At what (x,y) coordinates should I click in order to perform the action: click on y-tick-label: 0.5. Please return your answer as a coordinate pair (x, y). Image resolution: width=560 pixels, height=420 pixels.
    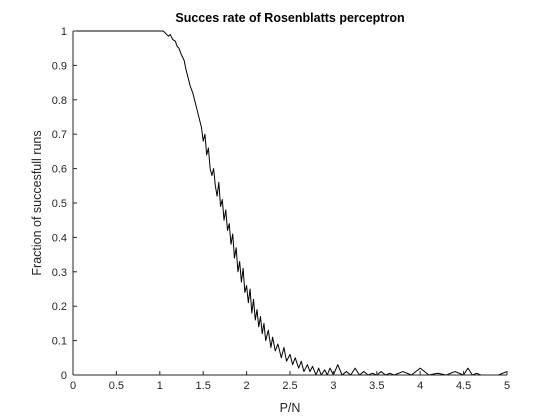
    Looking at the image, I should click on (59, 204).